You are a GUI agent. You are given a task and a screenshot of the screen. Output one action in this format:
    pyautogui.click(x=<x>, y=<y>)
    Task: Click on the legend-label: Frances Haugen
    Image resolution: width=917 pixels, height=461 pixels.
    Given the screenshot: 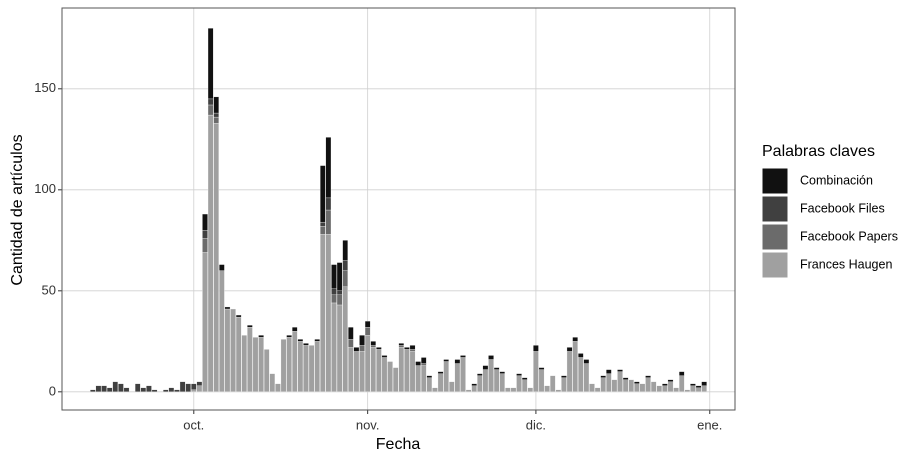 What is the action you would take?
    pyautogui.click(x=846, y=264)
    